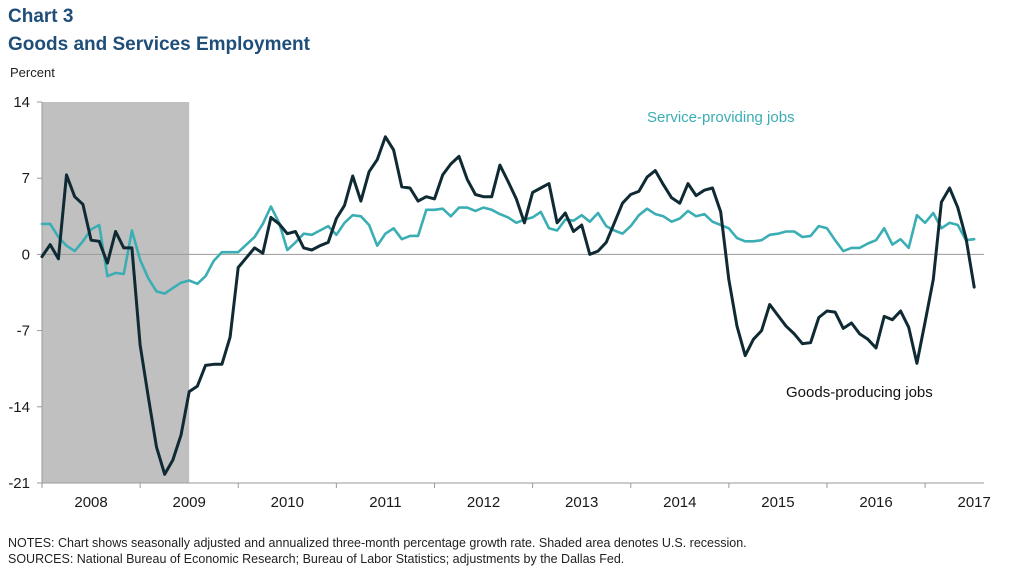  What do you see at coordinates (189, 502) in the screenshot?
I see `x-tick-label: 2009` at bounding box center [189, 502].